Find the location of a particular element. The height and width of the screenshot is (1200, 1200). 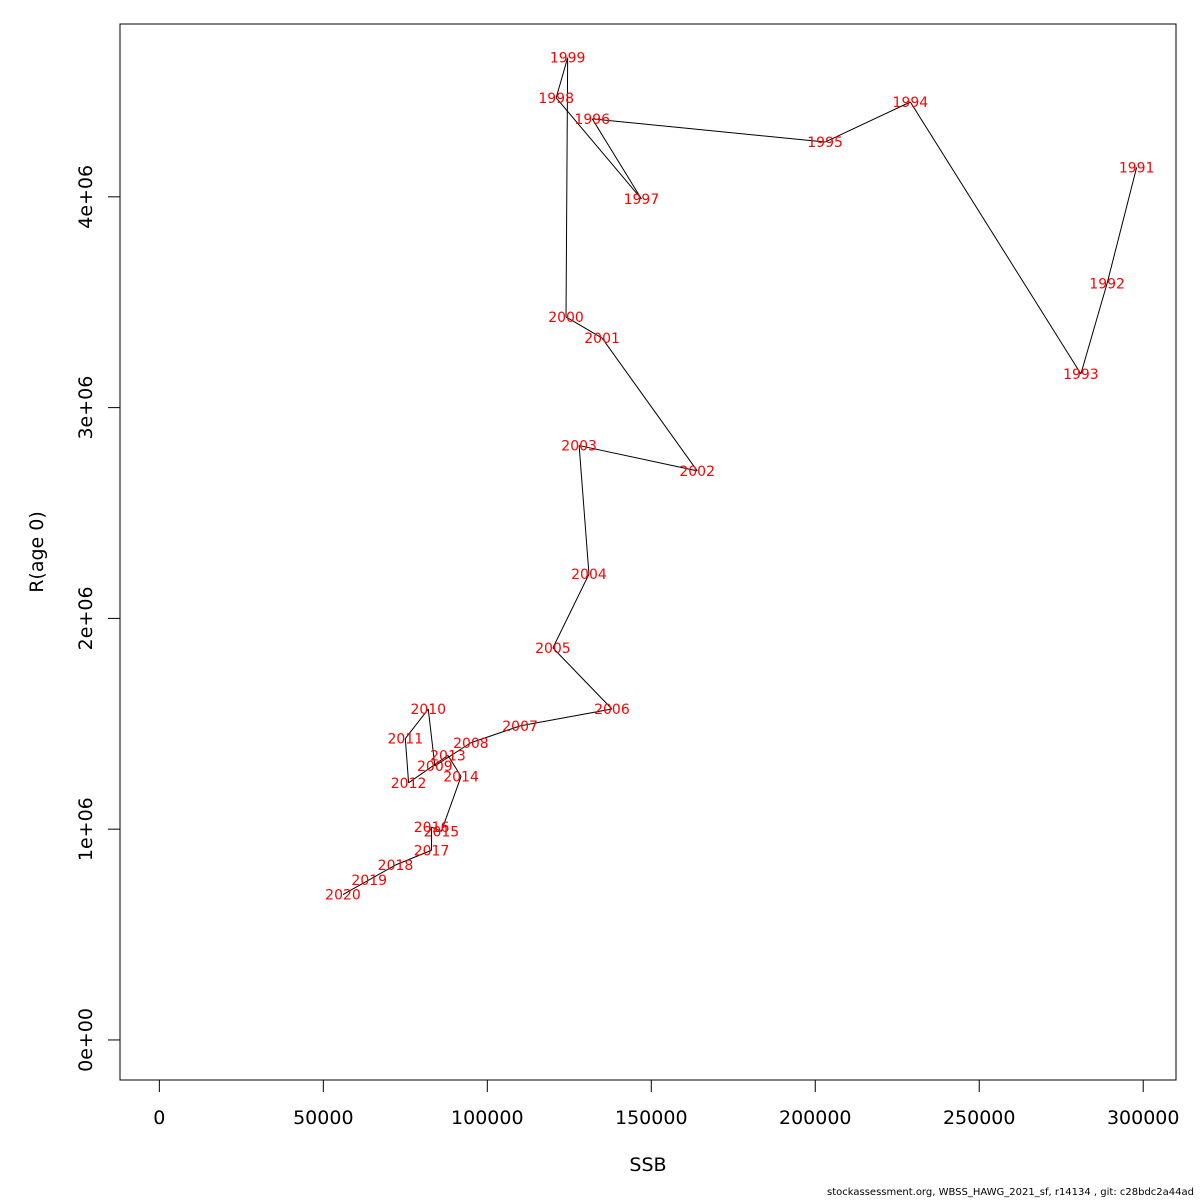

x-tick-label: 200000 is located at coordinates (815, 1118).